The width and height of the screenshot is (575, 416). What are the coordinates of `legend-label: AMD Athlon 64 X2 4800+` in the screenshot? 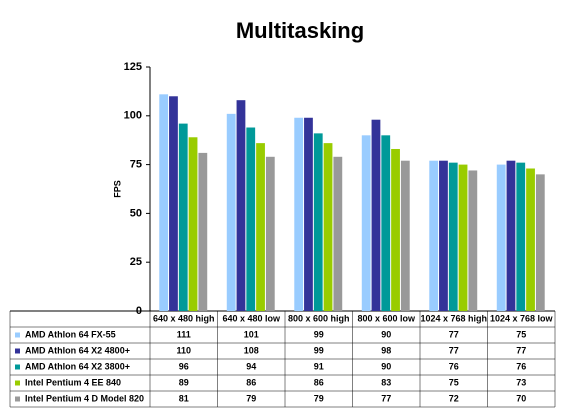 It's located at (77, 350).